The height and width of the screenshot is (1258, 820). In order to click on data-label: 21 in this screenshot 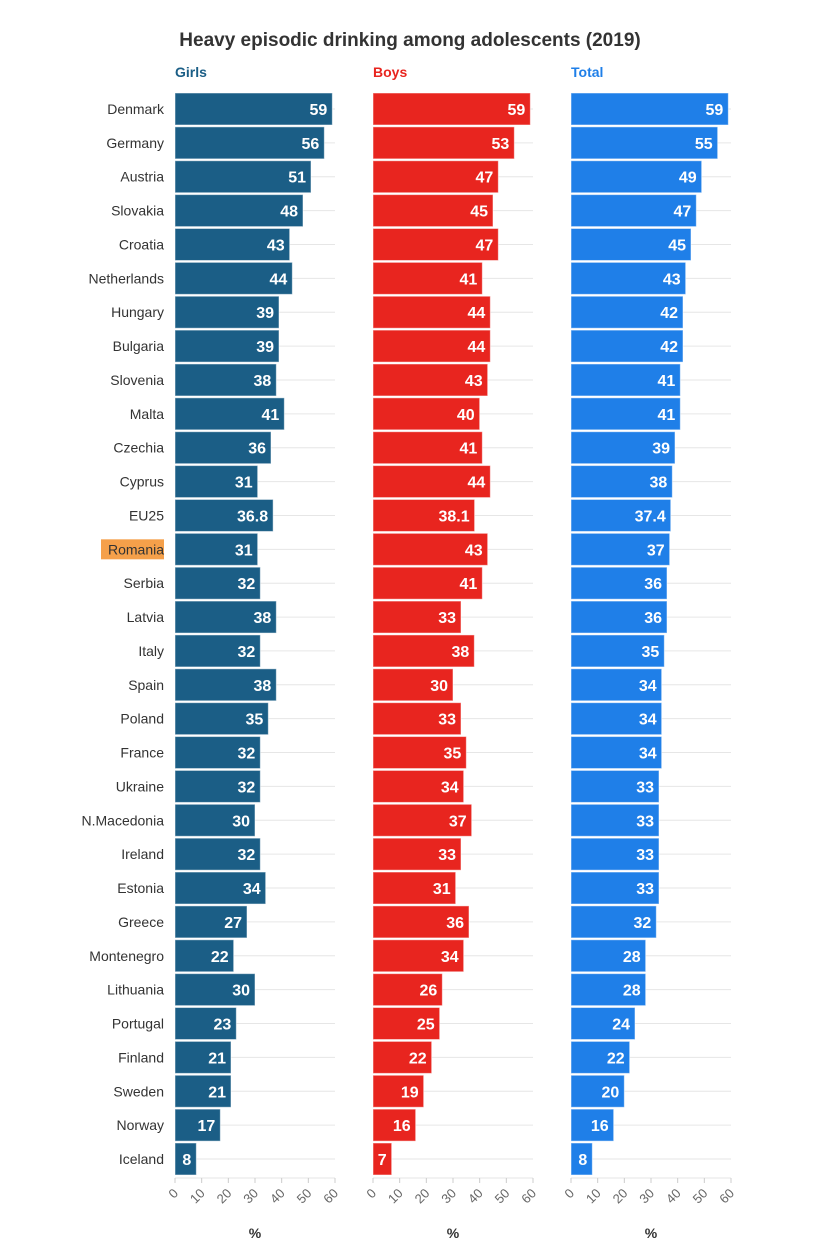, I will do `click(217, 1092)`.